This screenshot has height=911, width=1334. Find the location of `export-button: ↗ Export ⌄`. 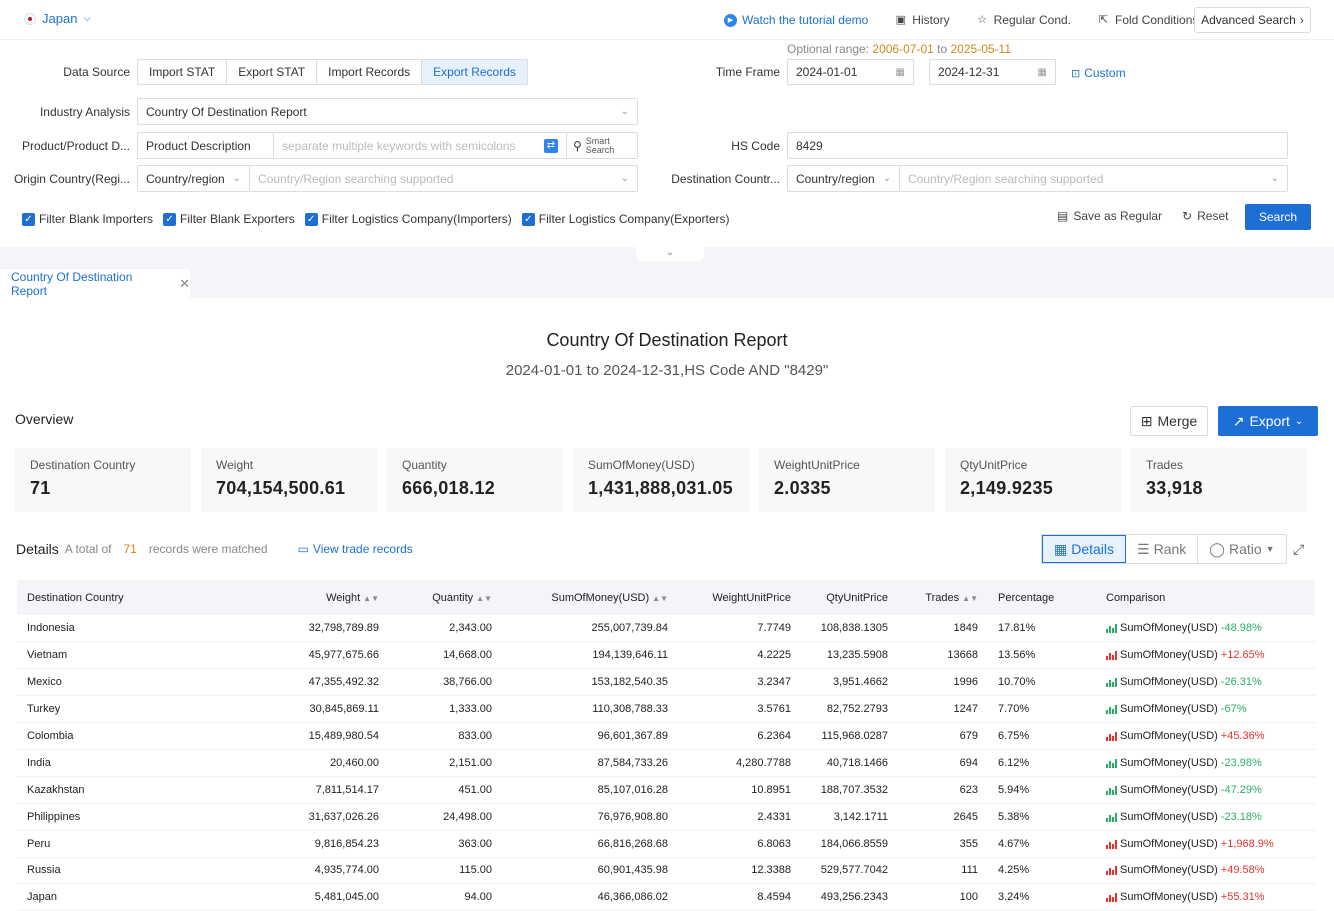

export-button: ↗ Export ⌄ is located at coordinates (1268, 421).